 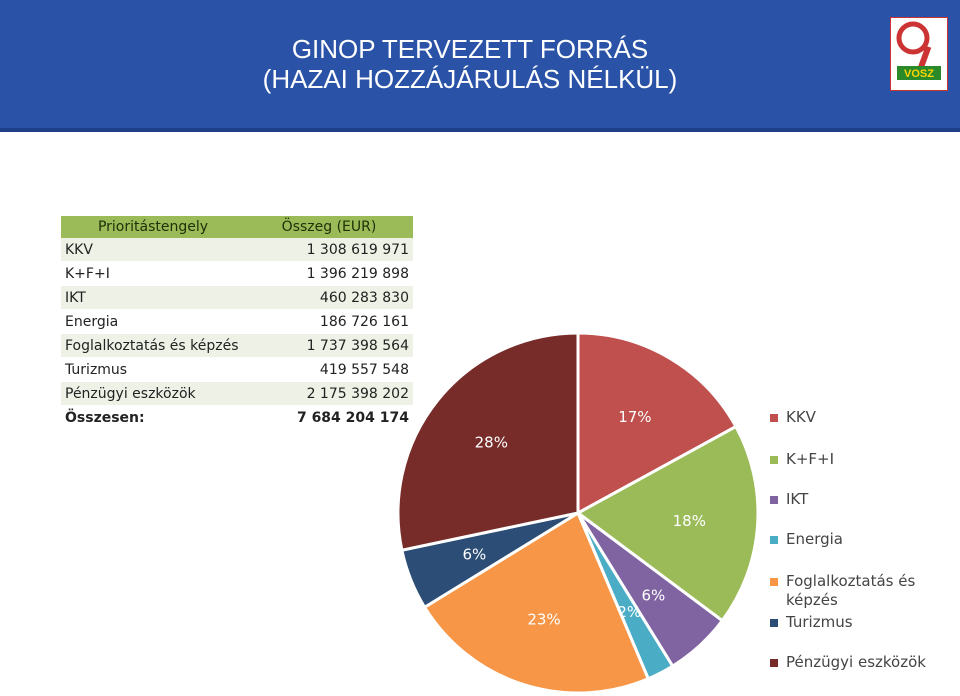 I want to click on title-line-2: (HAZAI HOZZÁJÁRULÁS NÉLKÜL), so click(x=470, y=79).